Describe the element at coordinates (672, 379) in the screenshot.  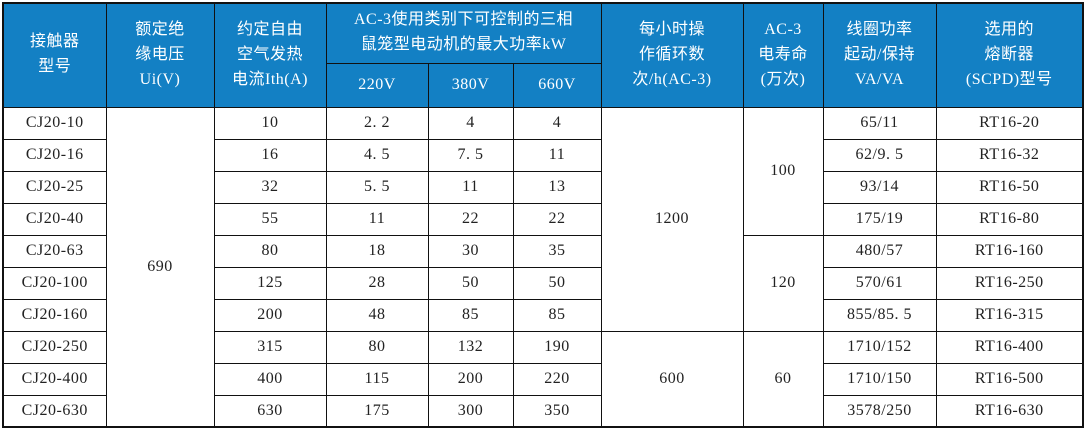
I see `table-cell: 600` at that location.